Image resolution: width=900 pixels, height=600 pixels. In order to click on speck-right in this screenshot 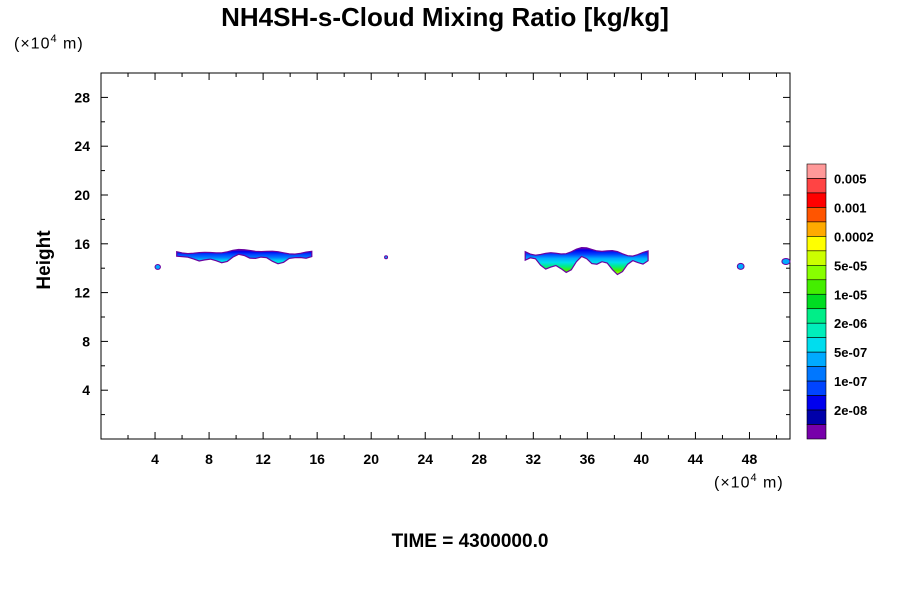, I will do `click(740, 266)`.